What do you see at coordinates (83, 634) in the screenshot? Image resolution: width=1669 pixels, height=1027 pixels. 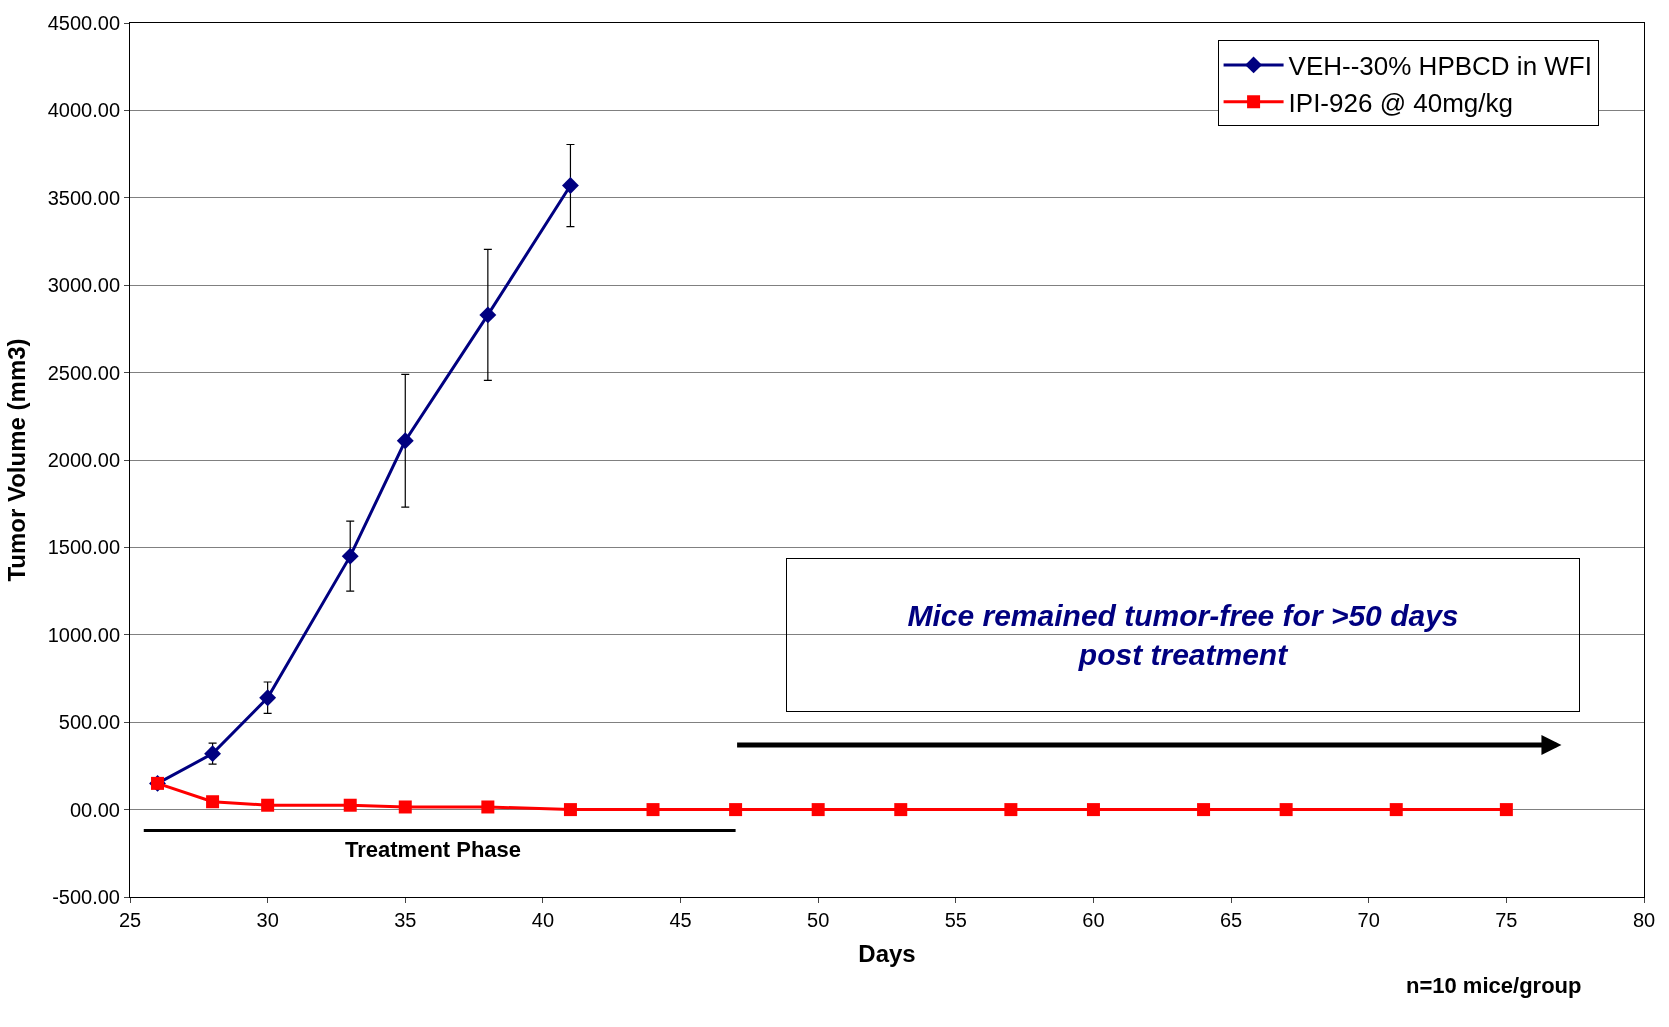 I see `y-tick-label: 1000.00` at bounding box center [83, 634].